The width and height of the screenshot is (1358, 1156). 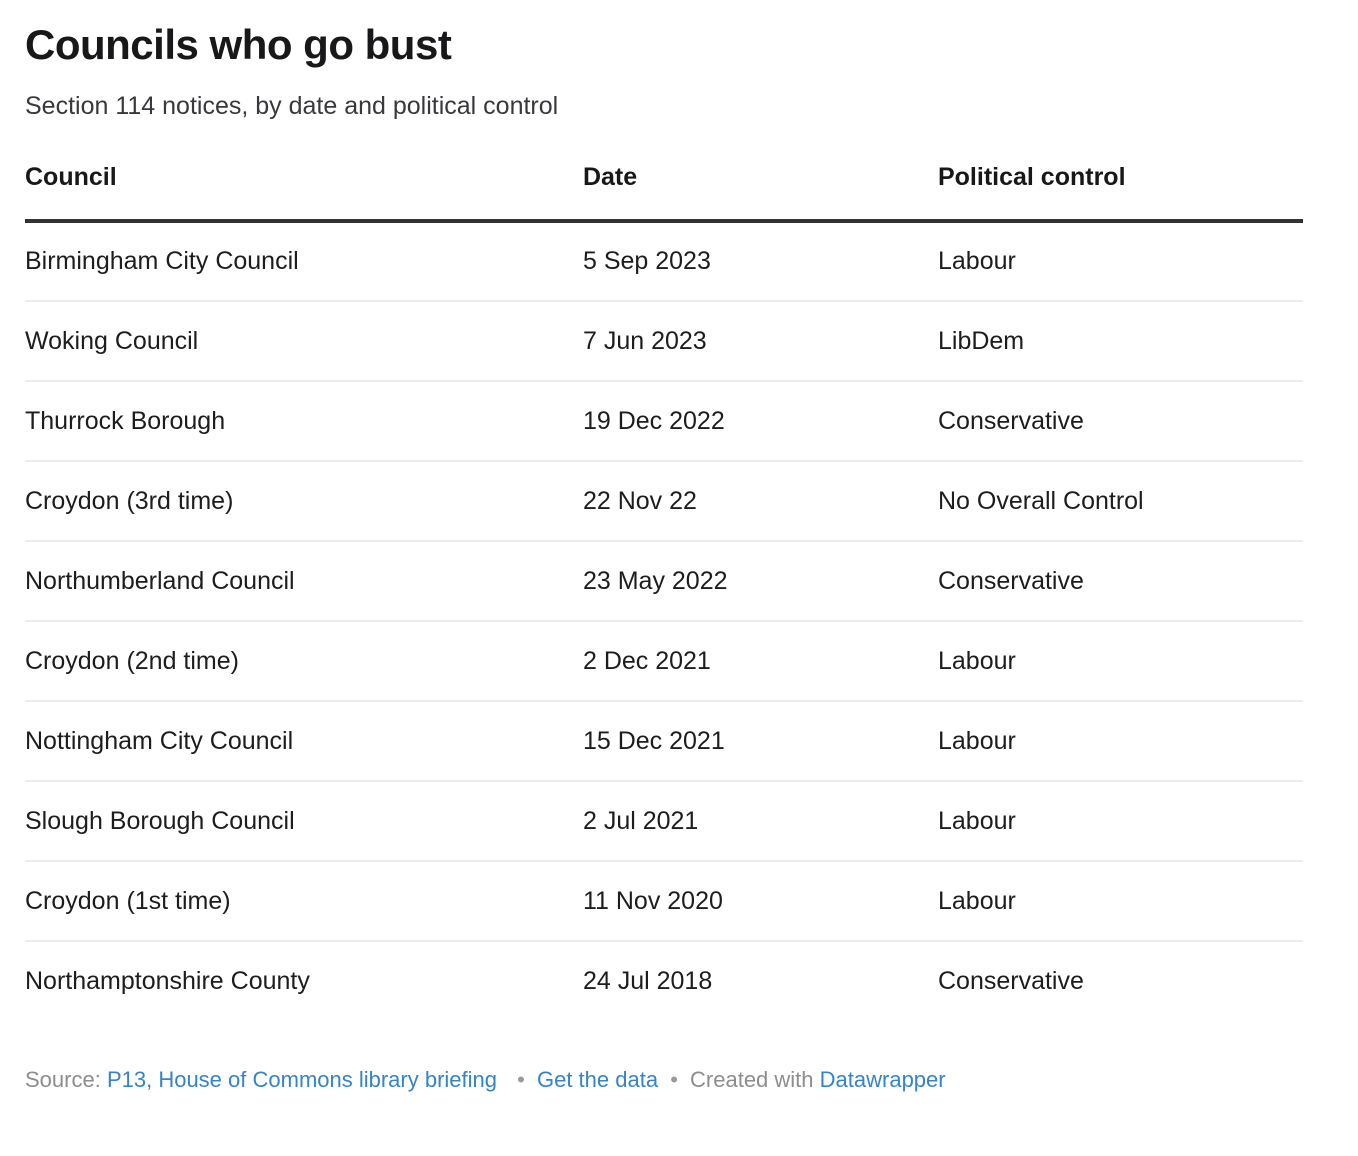 I want to click on political-control-cell: No Overall Control, so click(x=1120, y=502).